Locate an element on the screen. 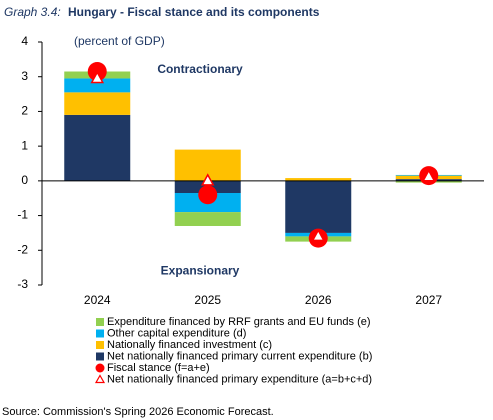  x-tick-label: 2026 is located at coordinates (318, 300).